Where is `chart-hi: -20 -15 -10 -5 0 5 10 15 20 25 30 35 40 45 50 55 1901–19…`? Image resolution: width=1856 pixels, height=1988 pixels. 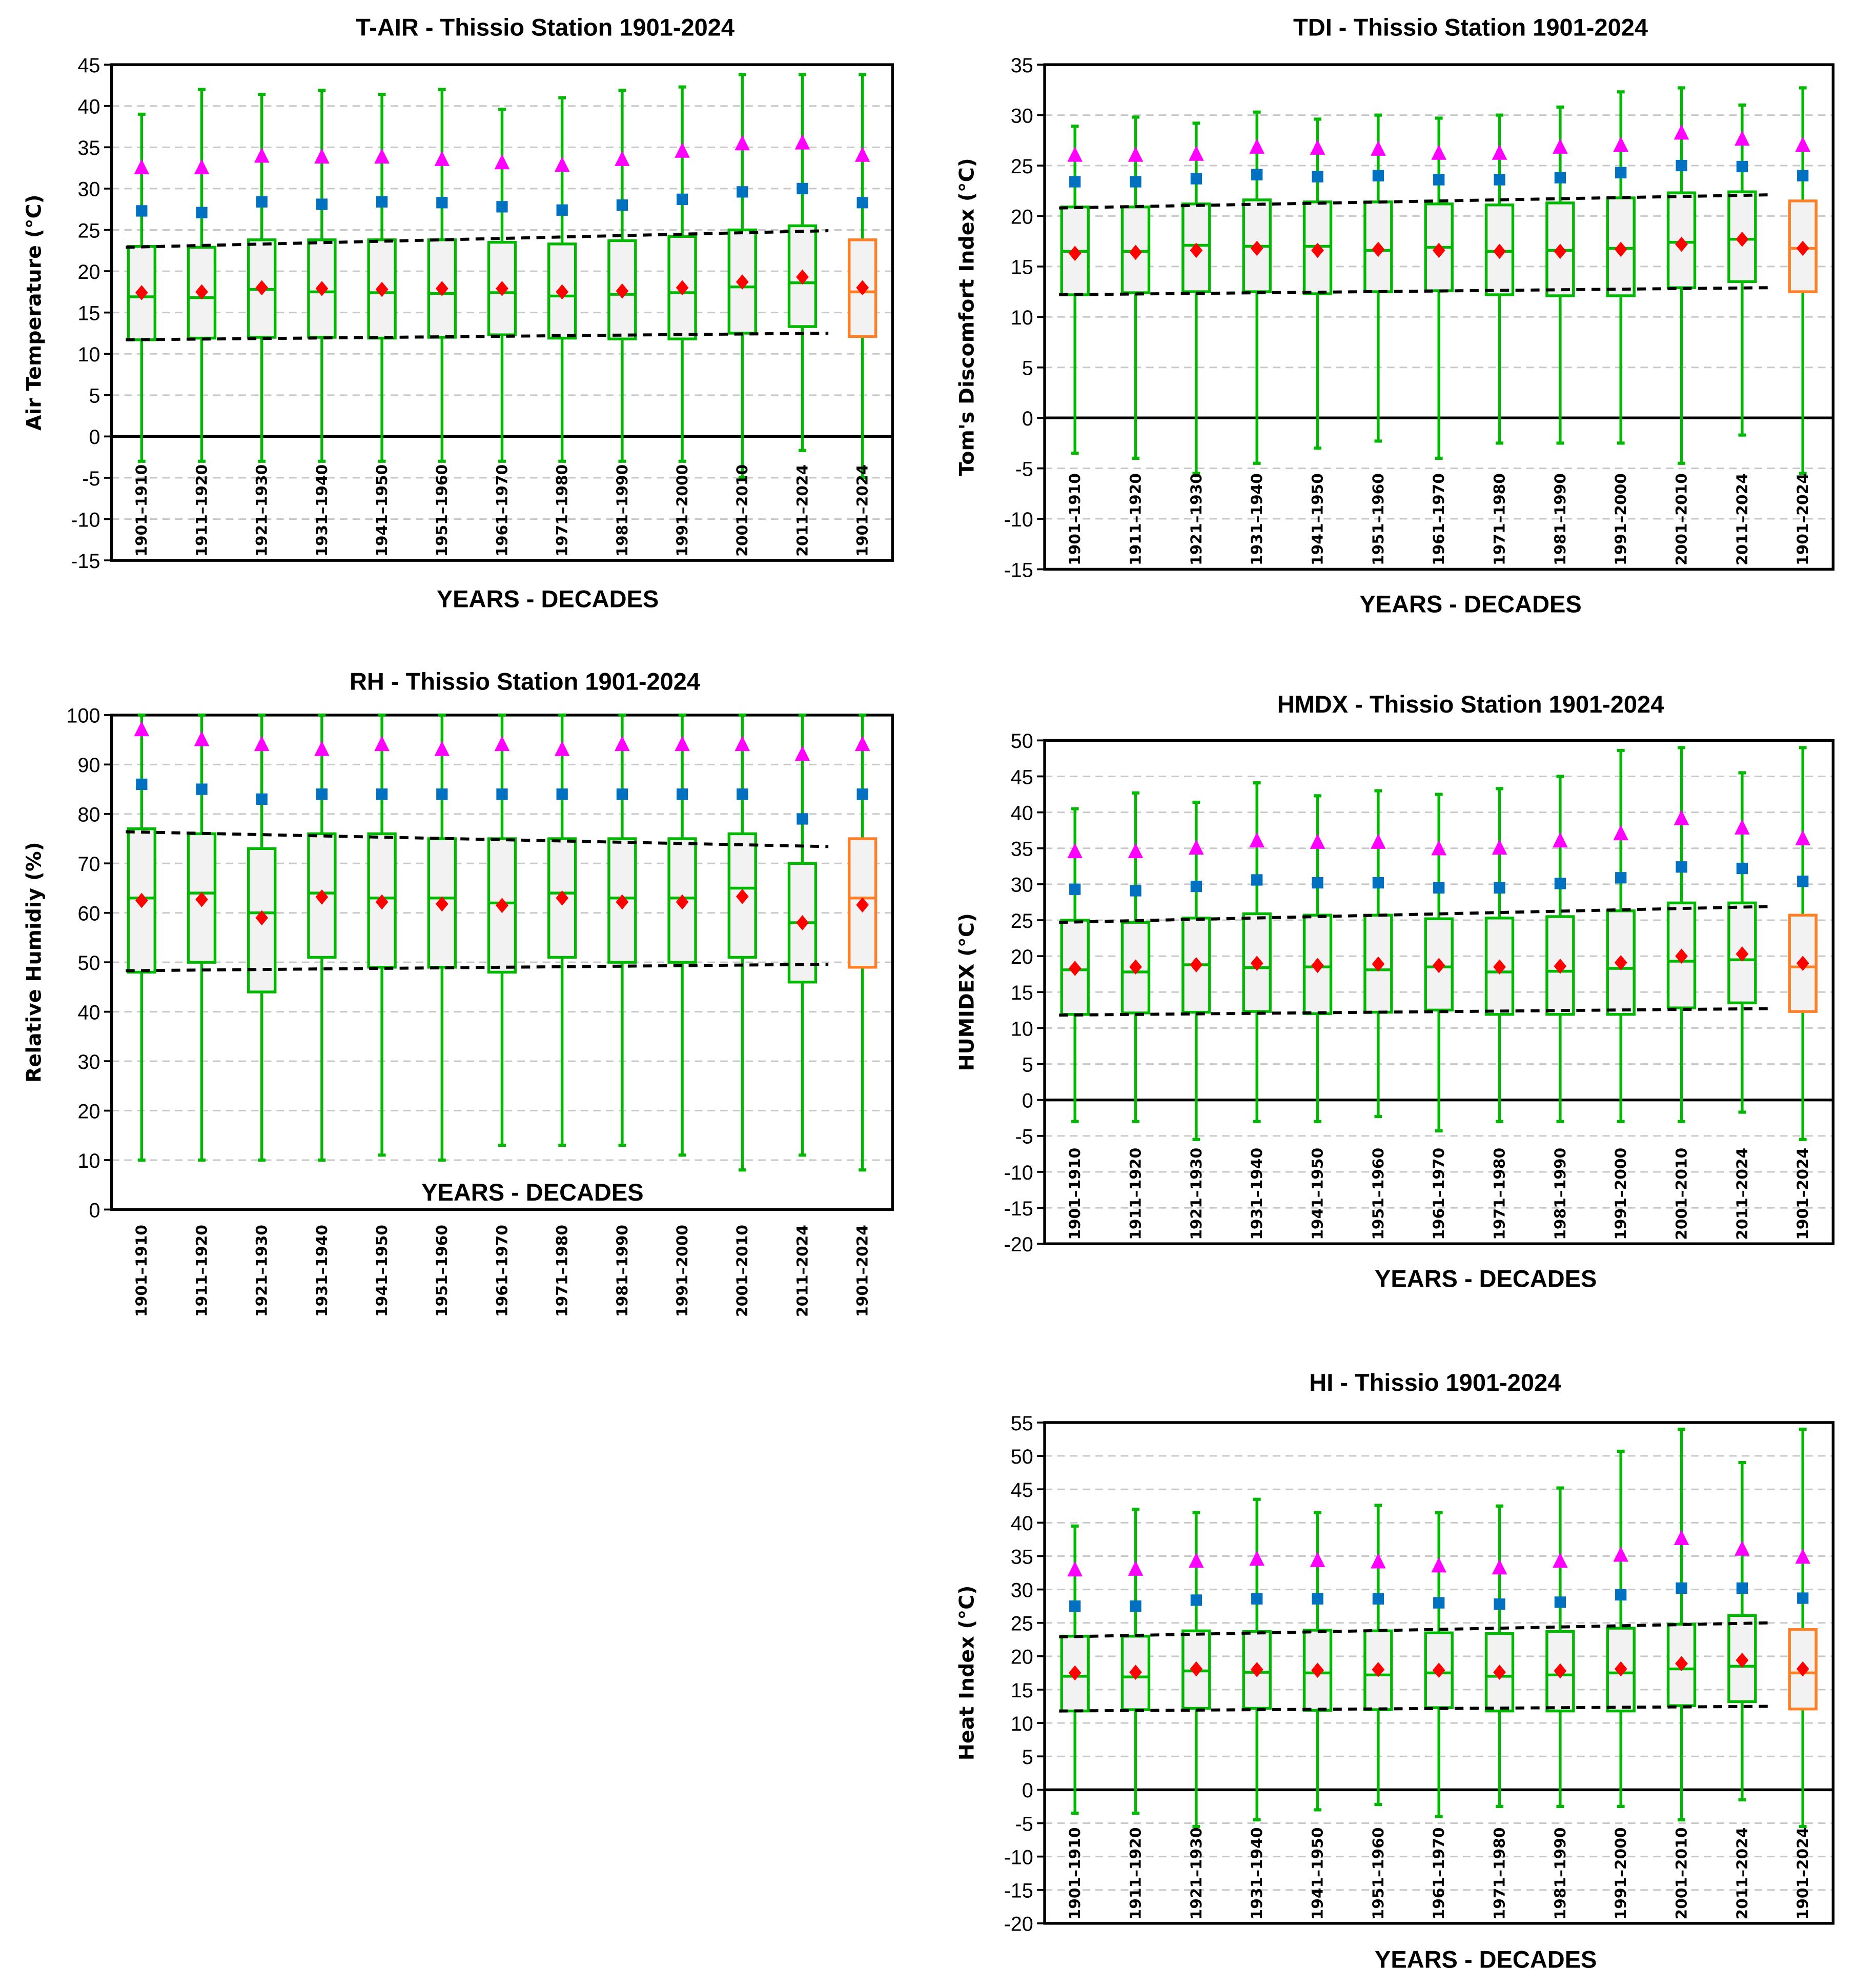 chart-hi: -20 -15 -10 -5 0 5 10 15 20 25 30 35 40 45 50 55 1901–19… is located at coordinates (1395, 1671).